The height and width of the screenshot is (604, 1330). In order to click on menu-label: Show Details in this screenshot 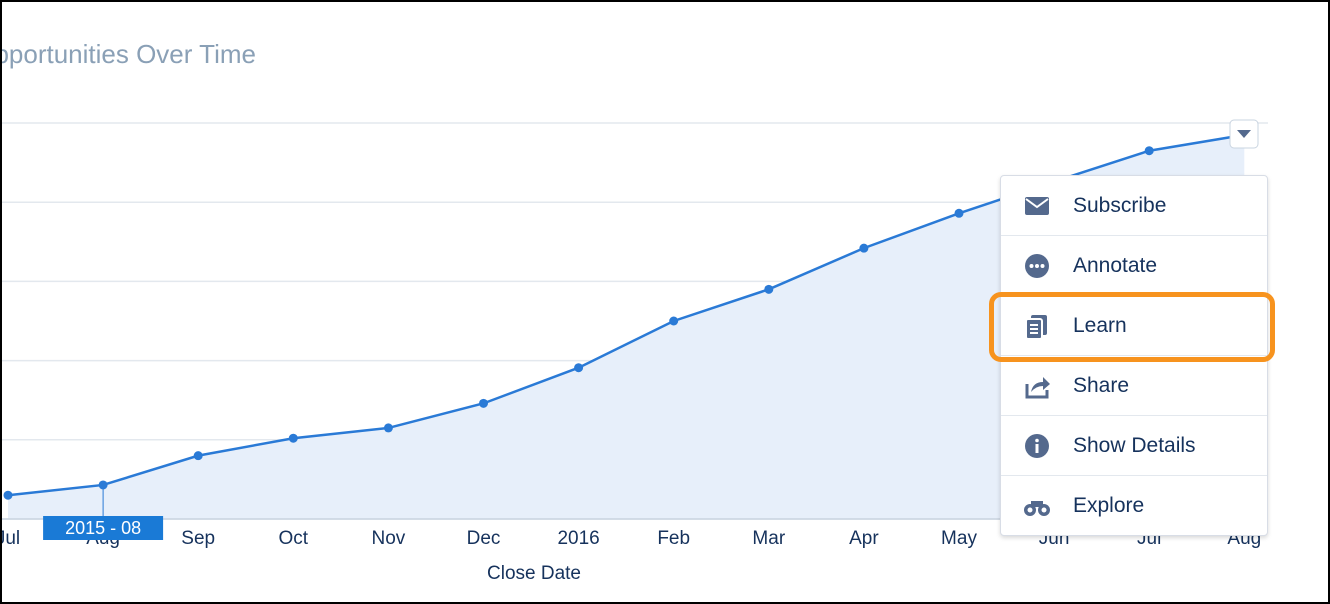, I will do `click(1134, 445)`.